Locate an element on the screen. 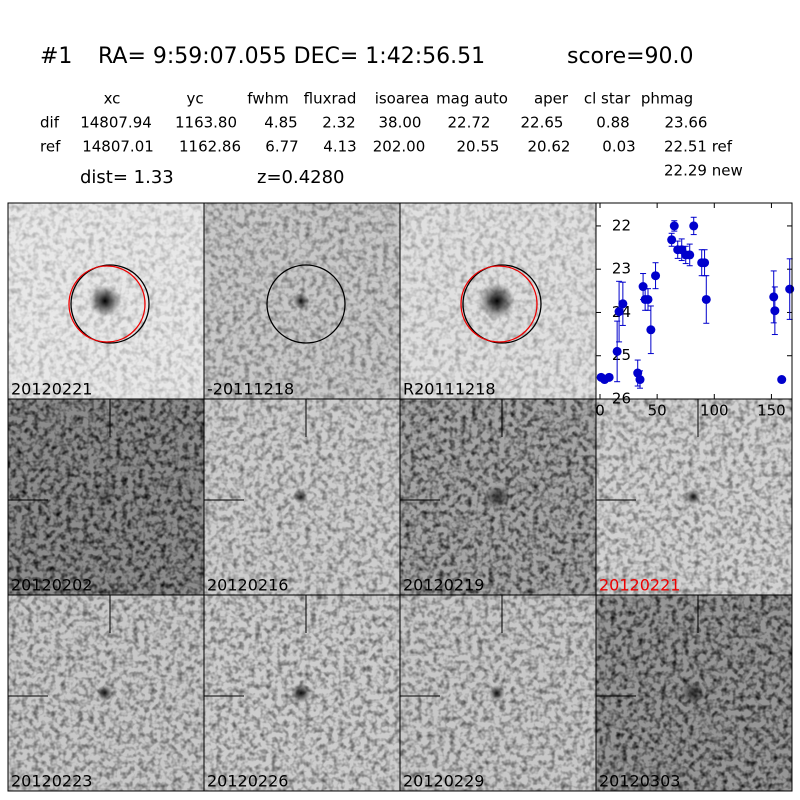 The image size is (800, 800). cell: 14807.01 is located at coordinates (118, 147).